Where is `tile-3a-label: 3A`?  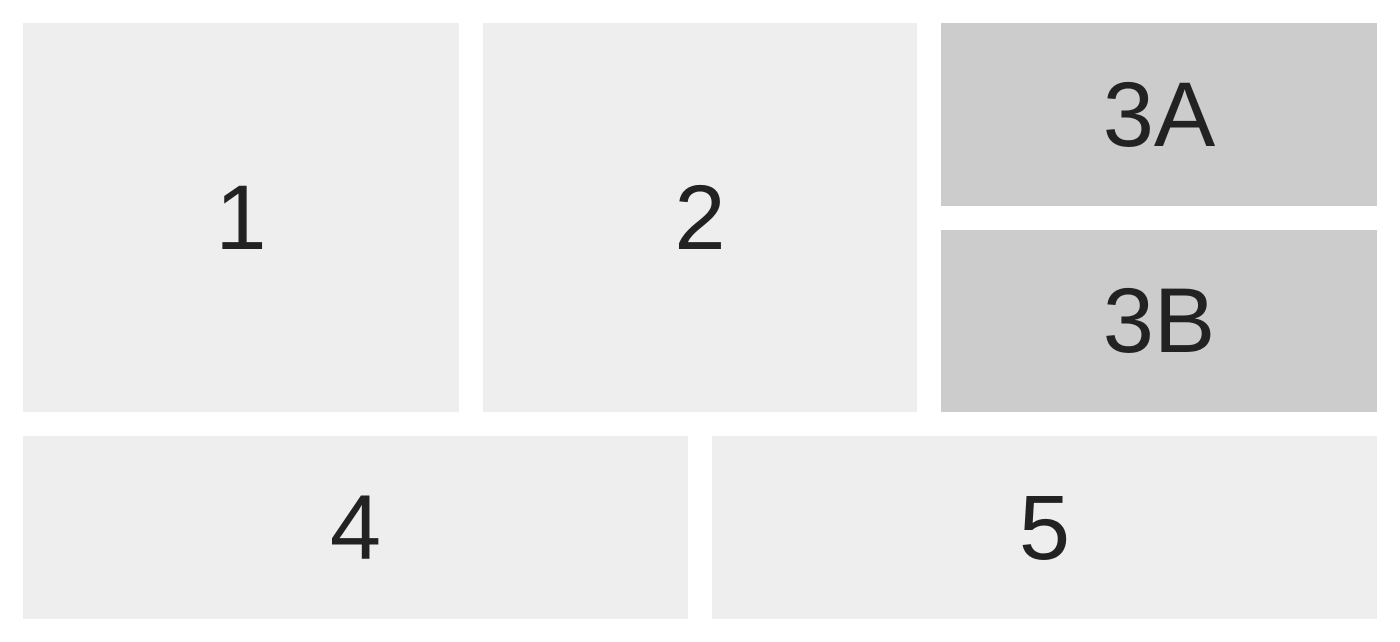
tile-3a-label: 3A is located at coordinates (1159, 114).